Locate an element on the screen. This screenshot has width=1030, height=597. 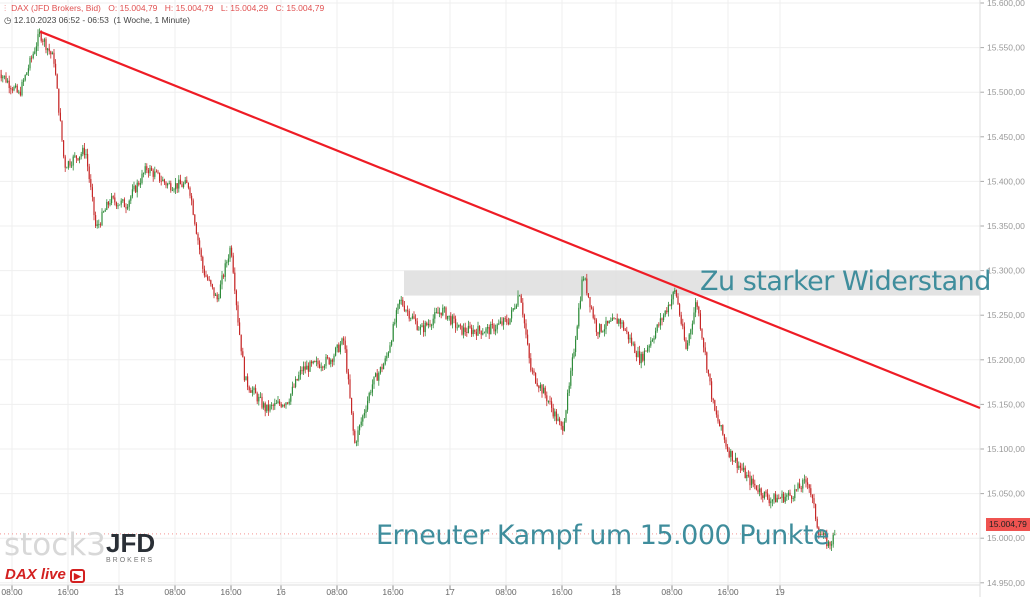
time-range: 12.10.2023 06:52 - 06:53 is located at coordinates (61, 20).